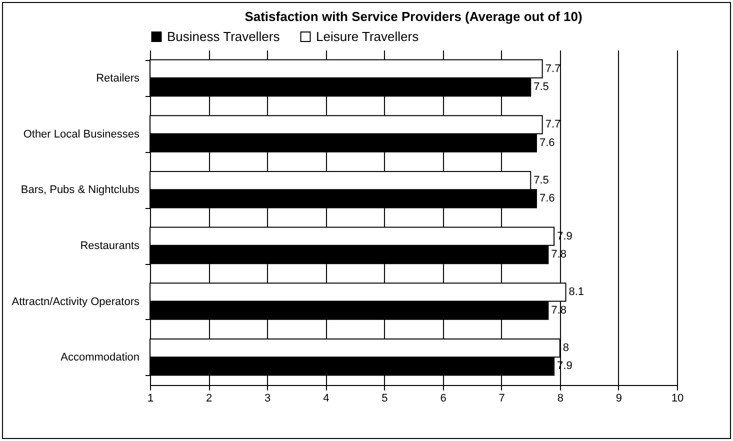 The image size is (733, 441). I want to click on legend-label: Business Travellers, so click(223, 36).